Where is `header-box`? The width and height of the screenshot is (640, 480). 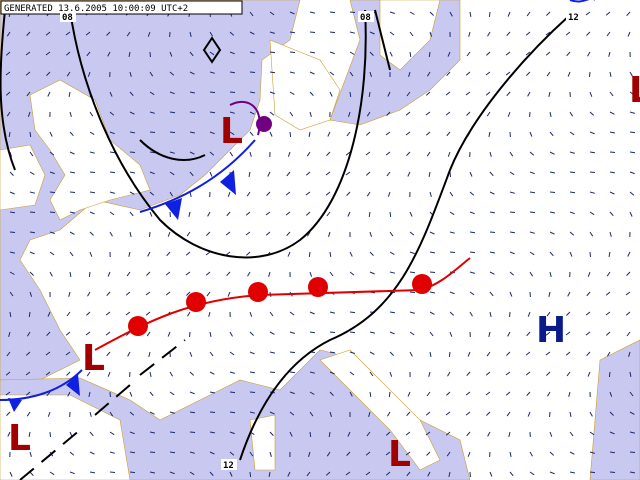 header-box is located at coordinates (121, 7).